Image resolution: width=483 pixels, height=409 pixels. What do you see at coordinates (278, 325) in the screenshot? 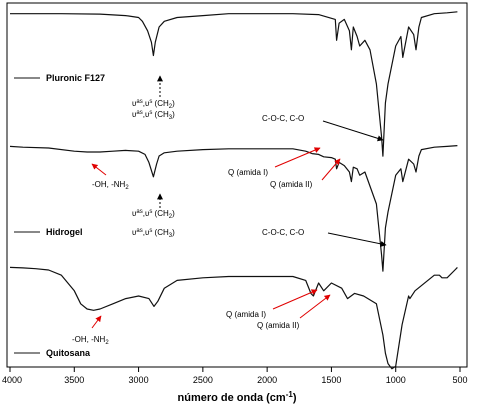
I see `annot-quitosana-amida2: Q (amida II)` at bounding box center [278, 325].